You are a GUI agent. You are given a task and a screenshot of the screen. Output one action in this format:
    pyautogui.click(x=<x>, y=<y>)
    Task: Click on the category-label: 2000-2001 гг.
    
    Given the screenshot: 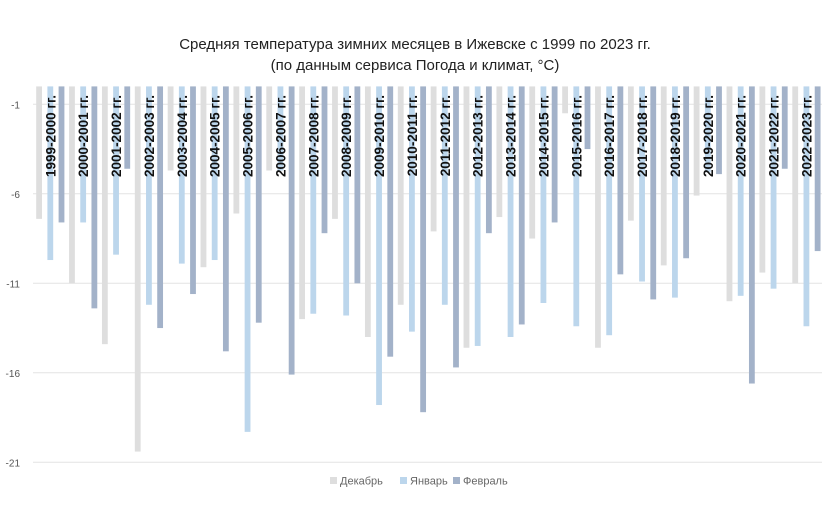 What is the action you would take?
    pyautogui.click(x=83, y=136)
    